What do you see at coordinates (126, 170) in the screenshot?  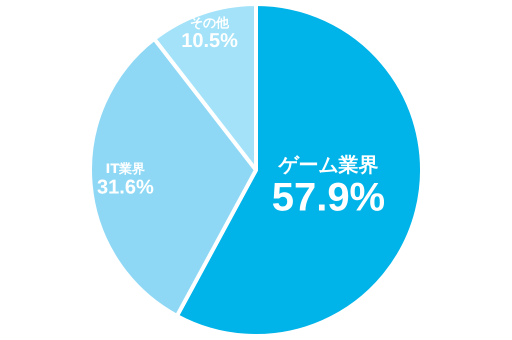 I see `slice-label: IT業界` at bounding box center [126, 170].